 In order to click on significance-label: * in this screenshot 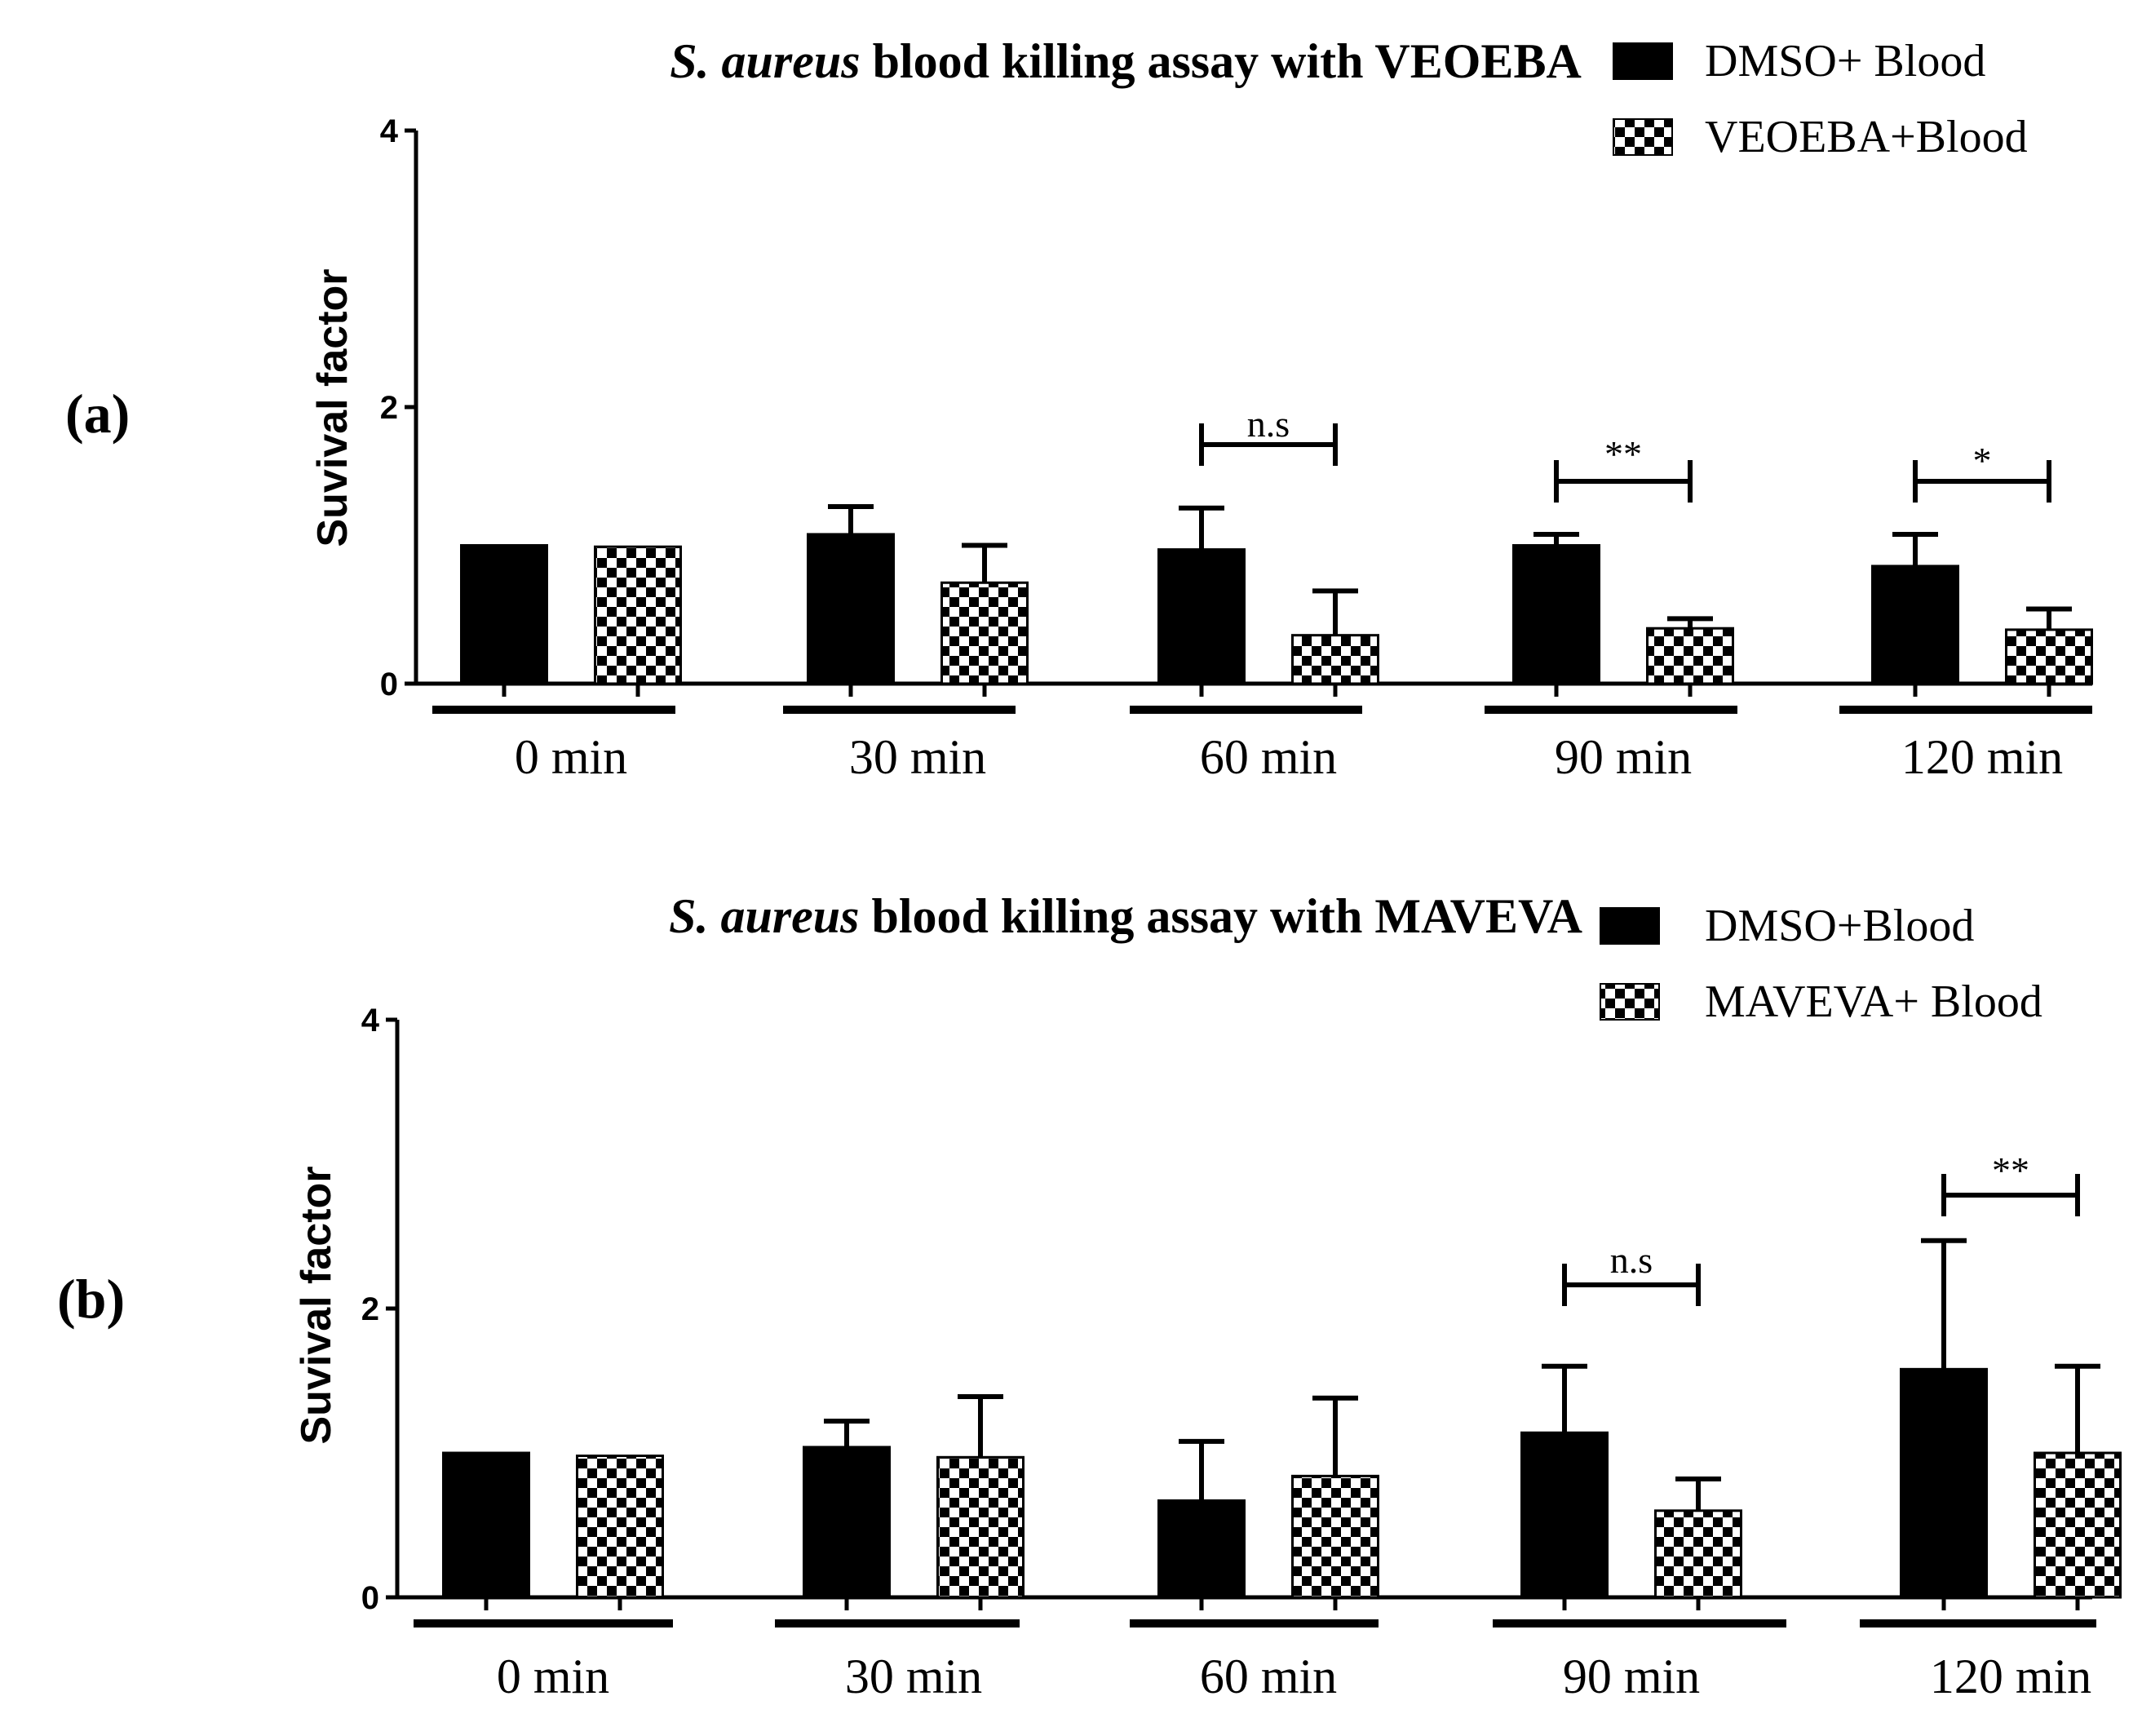, I will do `click(1983, 460)`.